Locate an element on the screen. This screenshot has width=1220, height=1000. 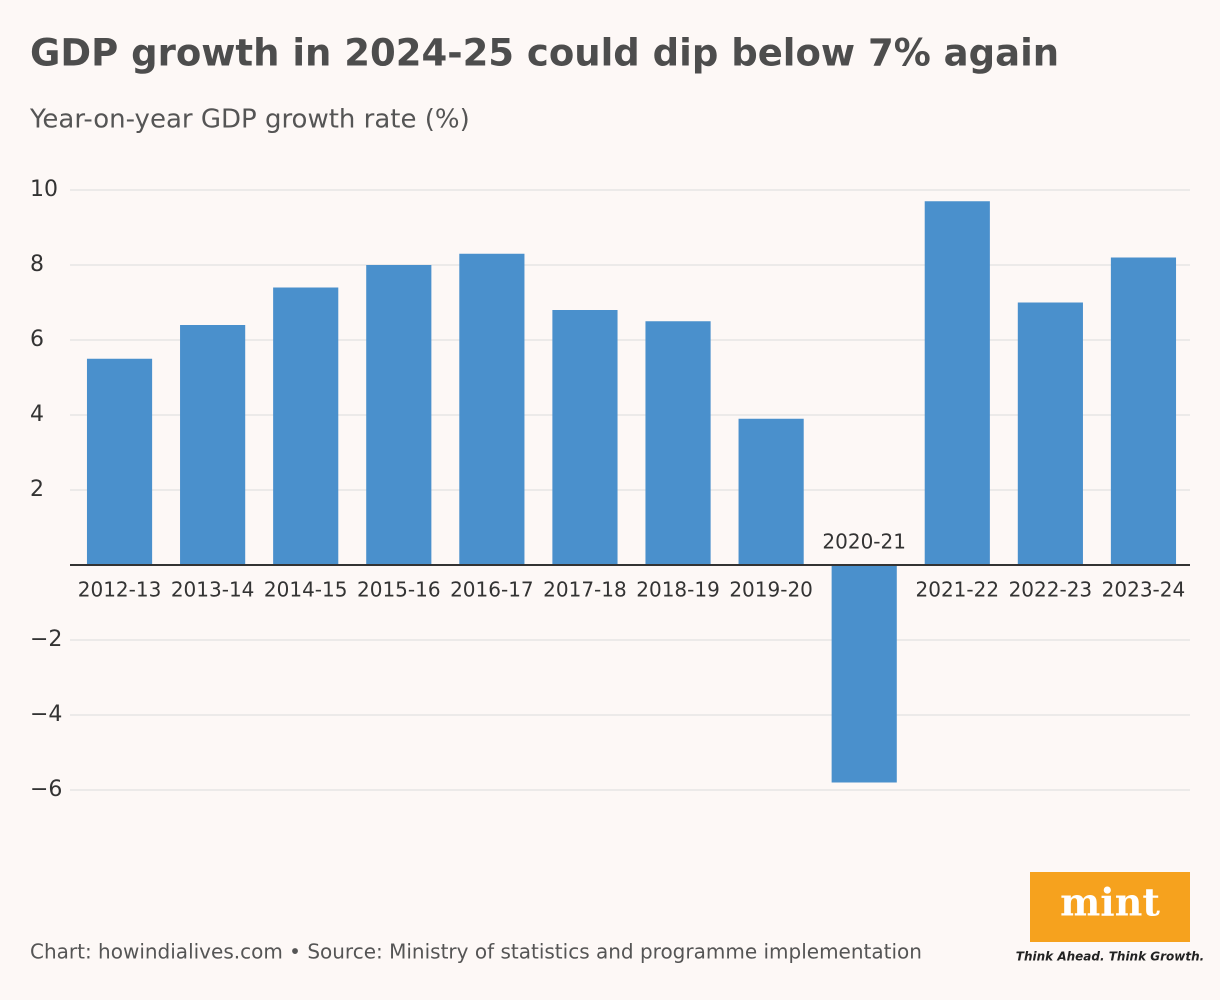
x-tick-label: 2017-18 is located at coordinates (585, 590).